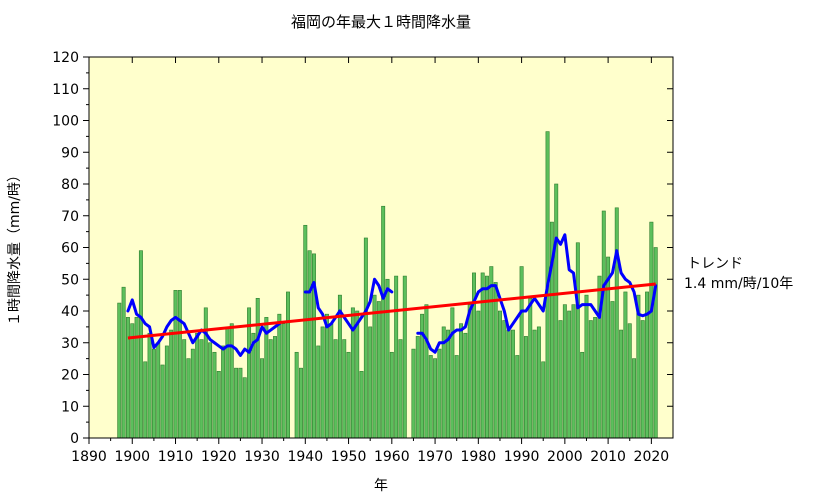 The image size is (833, 502). I want to click on chart-title: 福岡の年最大１時間降水量, so click(381, 22).